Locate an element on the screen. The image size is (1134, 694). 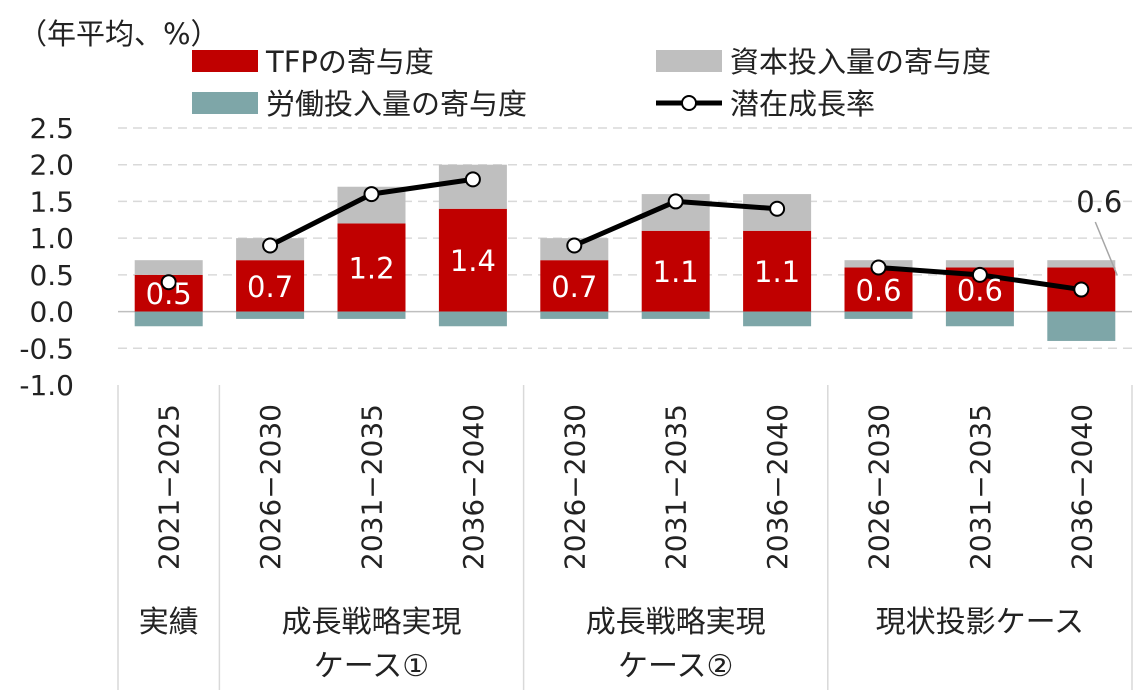
bar-data-label: 1.2 is located at coordinates (371, 269).